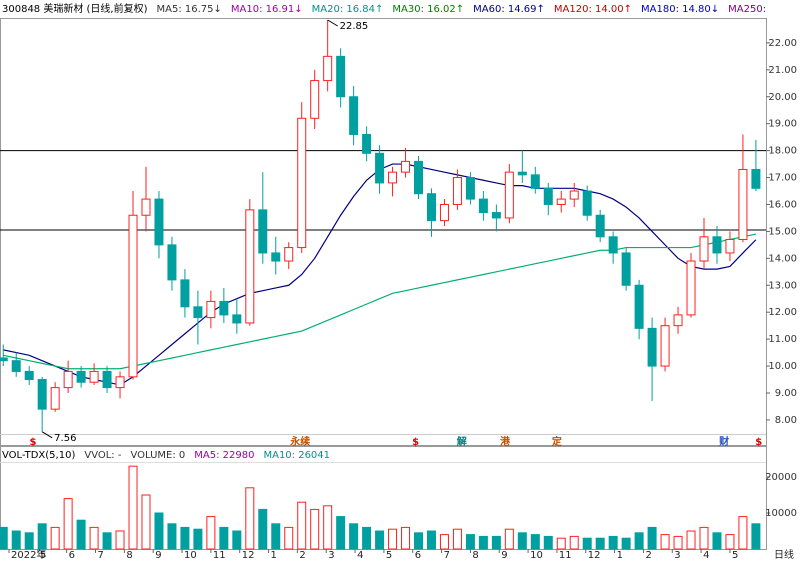  What do you see at coordinates (782, 312) in the screenshot?
I see `y-tick-label: 12.00` at bounding box center [782, 312].